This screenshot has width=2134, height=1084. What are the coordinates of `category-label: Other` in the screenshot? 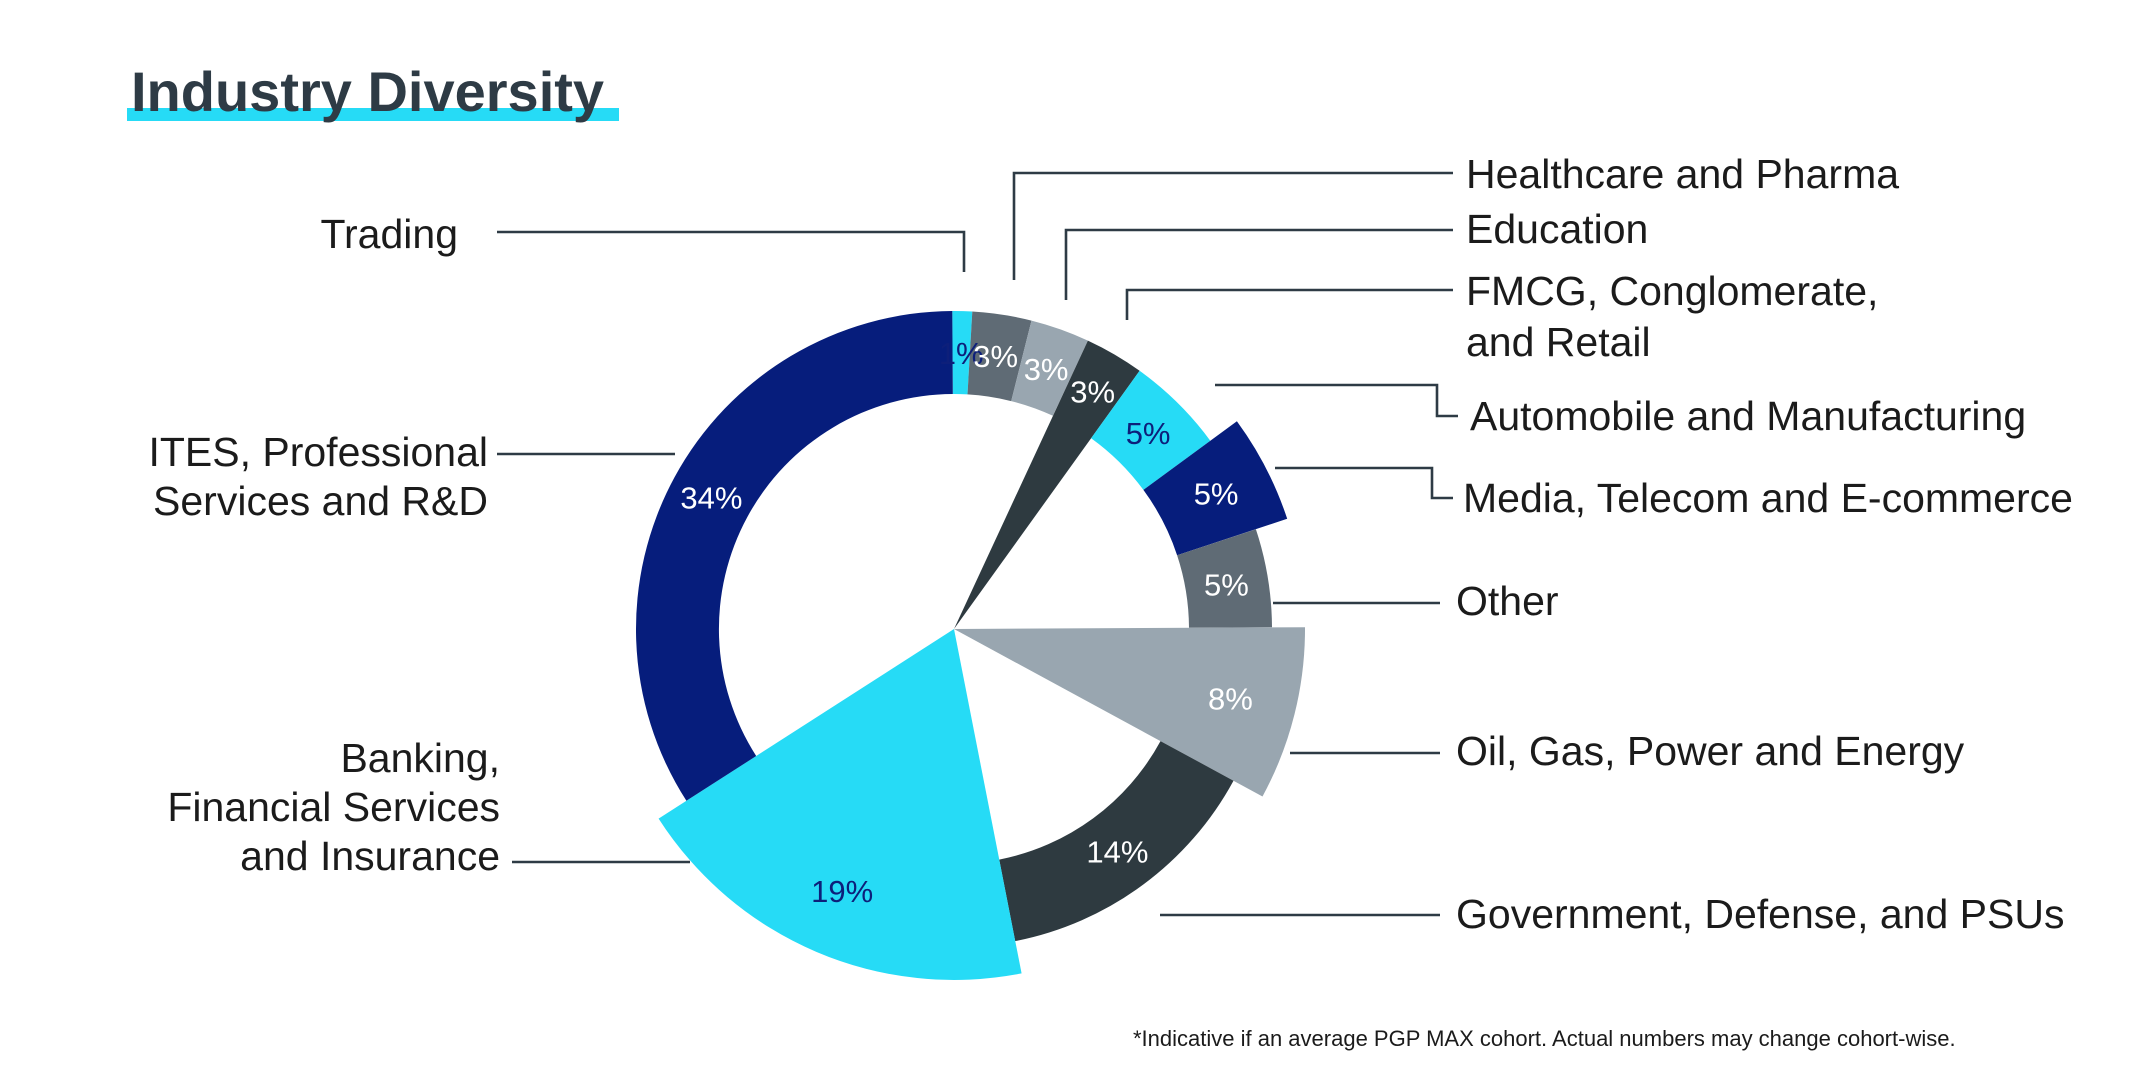 It's located at (1507, 601).